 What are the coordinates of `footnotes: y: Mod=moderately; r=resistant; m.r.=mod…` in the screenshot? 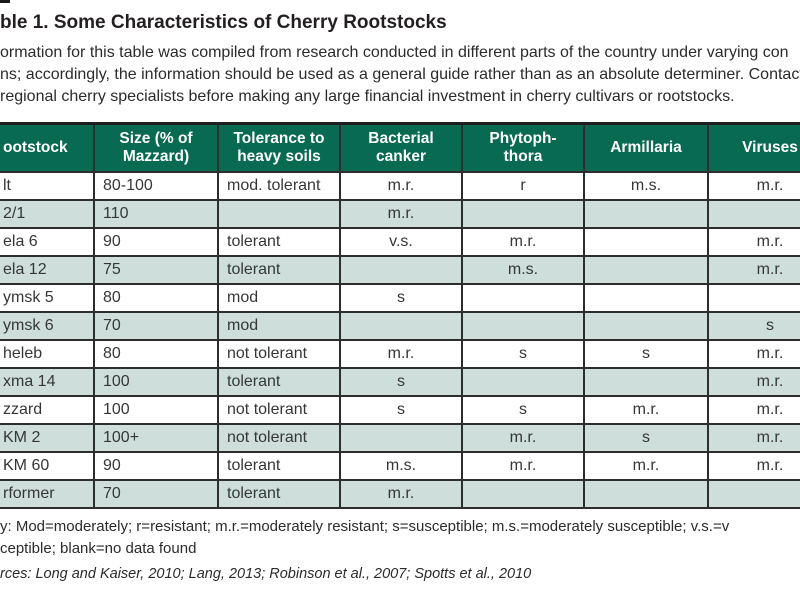 It's located at (400, 550).